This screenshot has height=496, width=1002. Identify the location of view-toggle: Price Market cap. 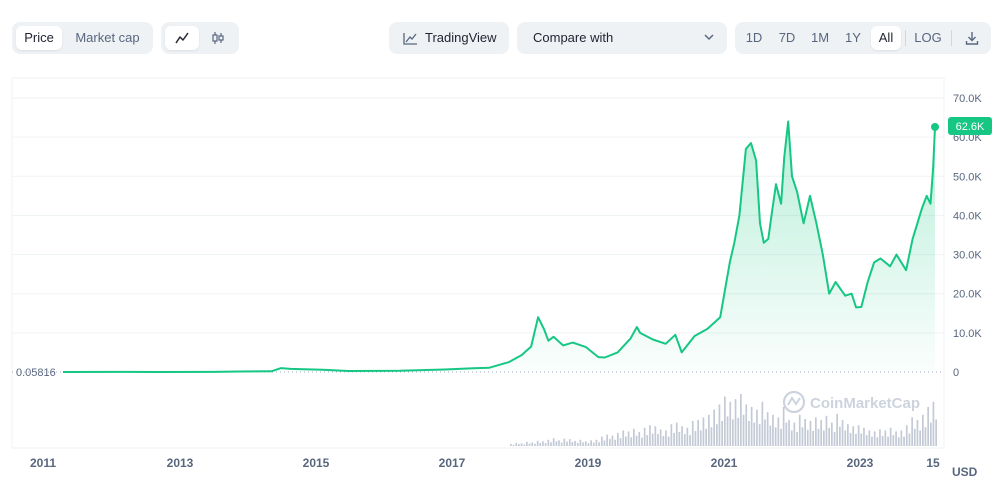
(82, 38).